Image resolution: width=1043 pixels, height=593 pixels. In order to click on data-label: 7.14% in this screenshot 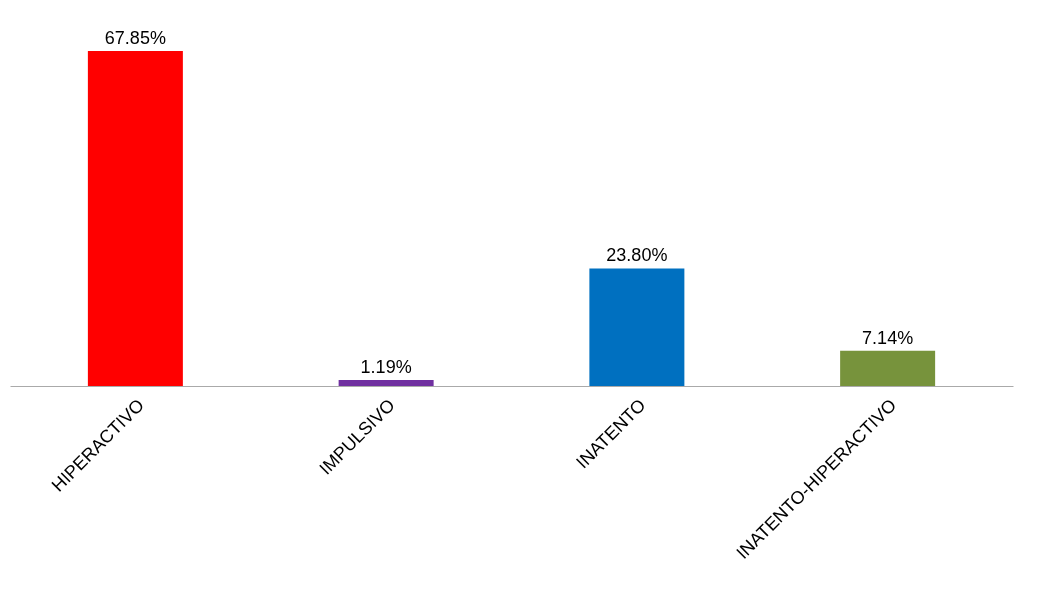, I will do `click(888, 337)`.